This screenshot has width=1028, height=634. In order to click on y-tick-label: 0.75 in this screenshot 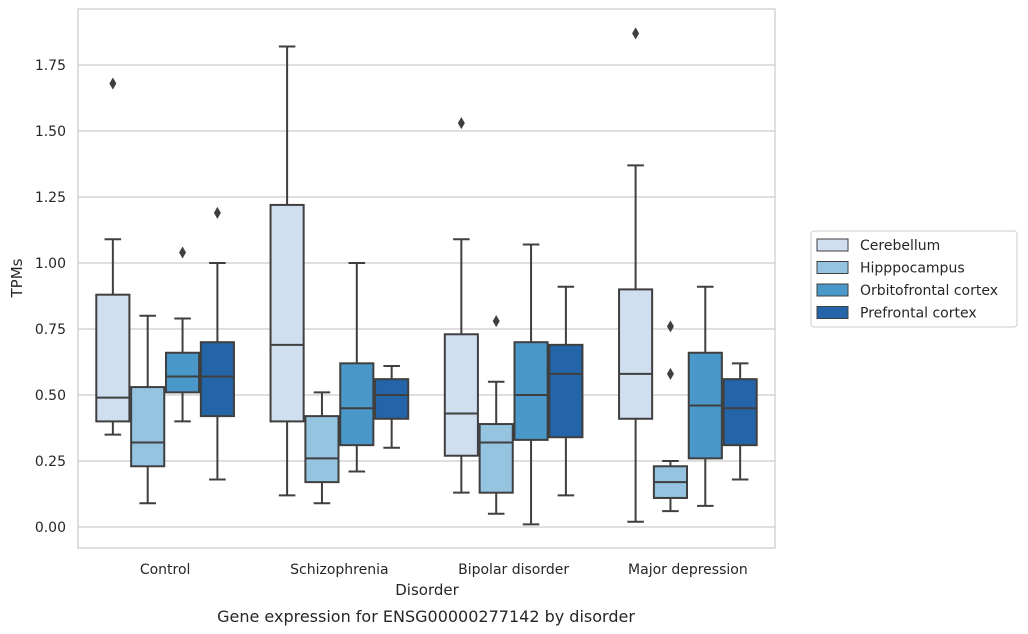, I will do `click(50, 330)`.